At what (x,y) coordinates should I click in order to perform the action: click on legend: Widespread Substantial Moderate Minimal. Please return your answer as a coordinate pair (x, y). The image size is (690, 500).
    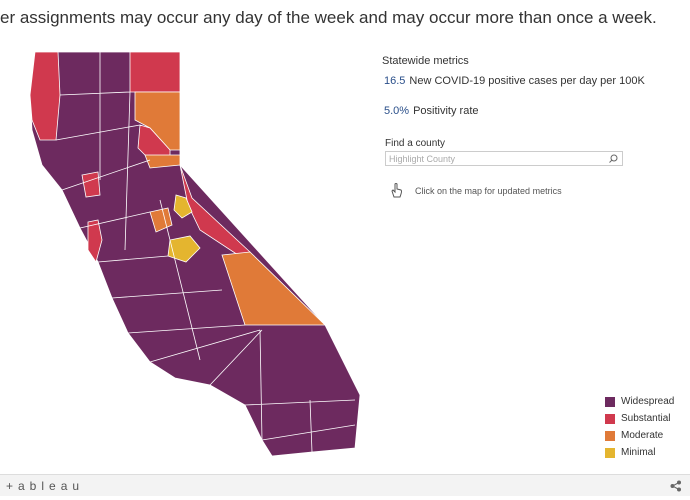
    Looking at the image, I should click on (639, 427).